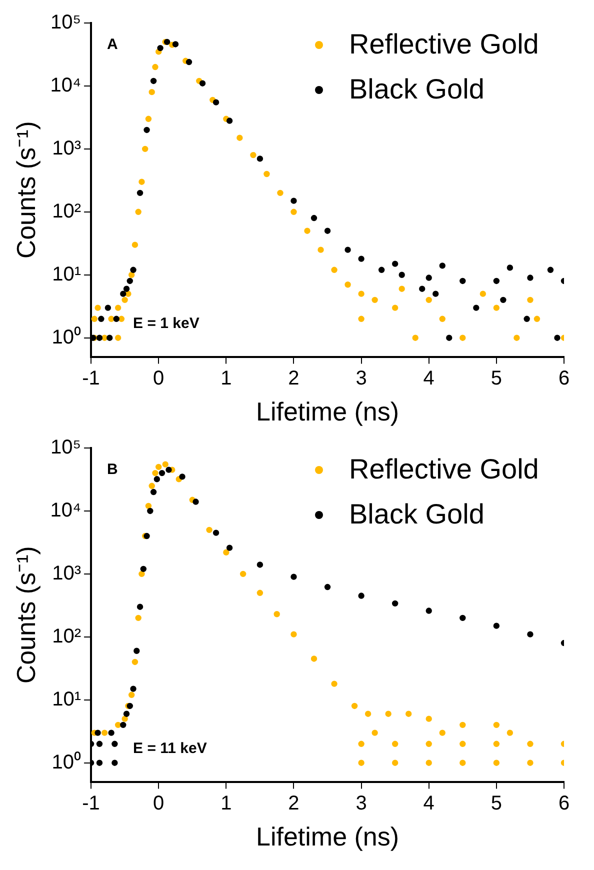 The image size is (594, 870). I want to click on x-axis-title: Lifetime (ns), so click(328, 411).